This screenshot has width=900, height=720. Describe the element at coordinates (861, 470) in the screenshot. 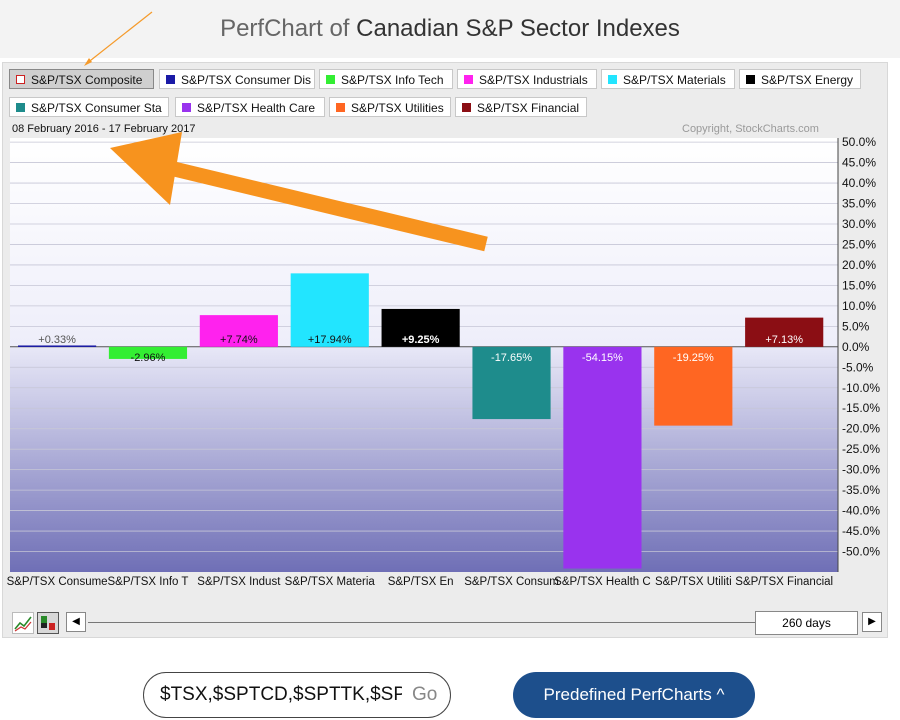

I see `y-tick-label: -30.0%` at that location.